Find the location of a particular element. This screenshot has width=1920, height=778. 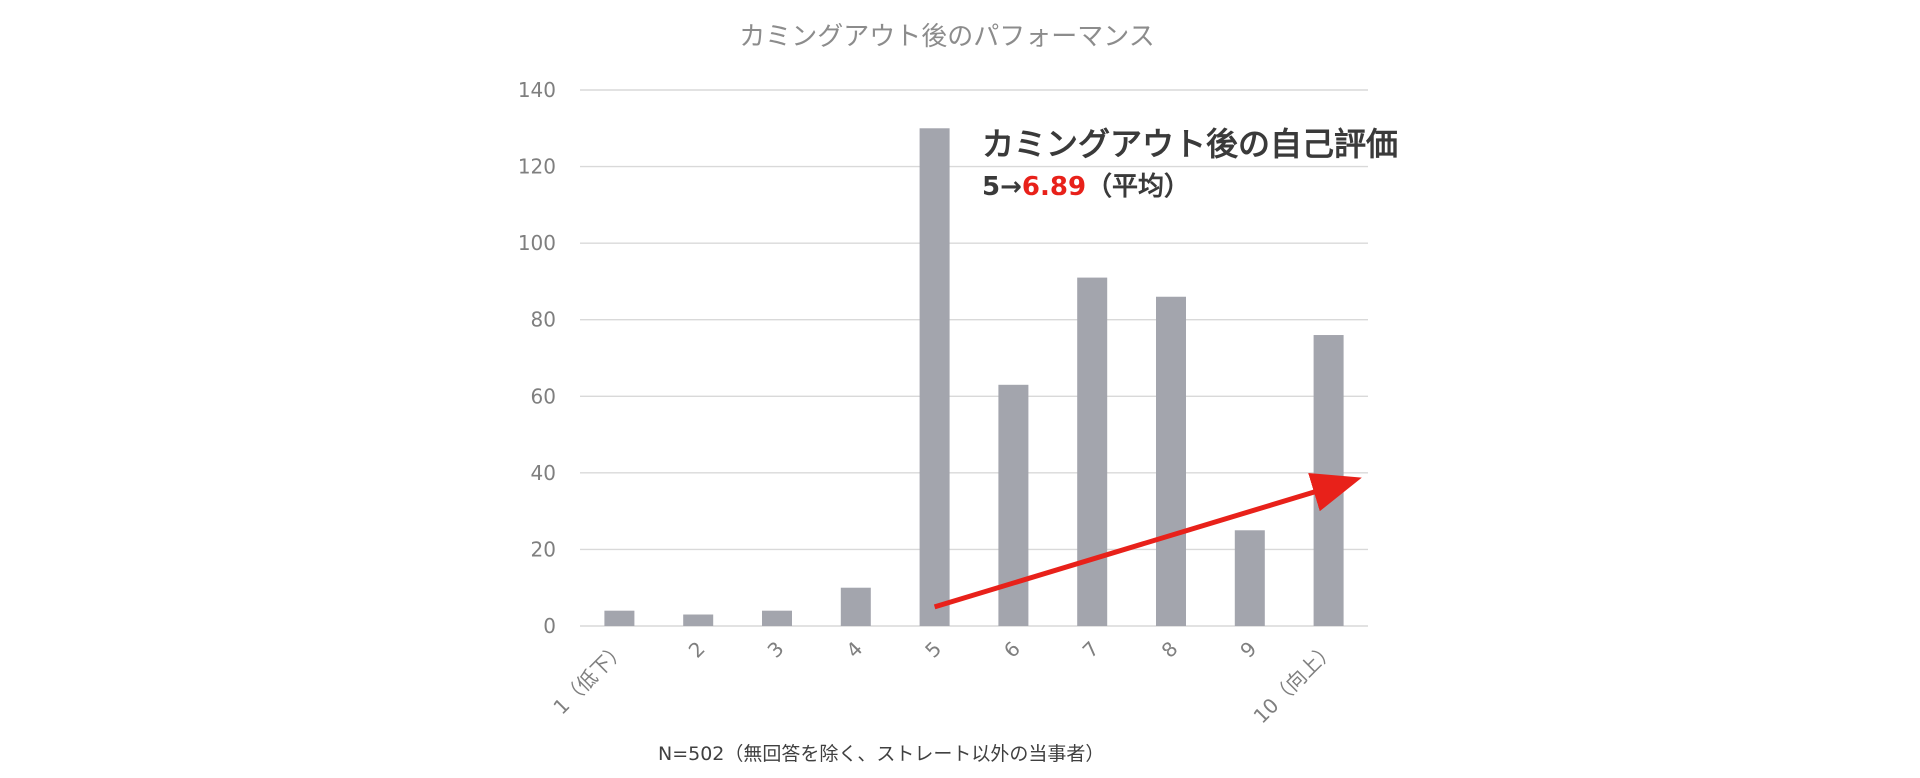

x-tick-label: 9 is located at coordinates (1248, 650).